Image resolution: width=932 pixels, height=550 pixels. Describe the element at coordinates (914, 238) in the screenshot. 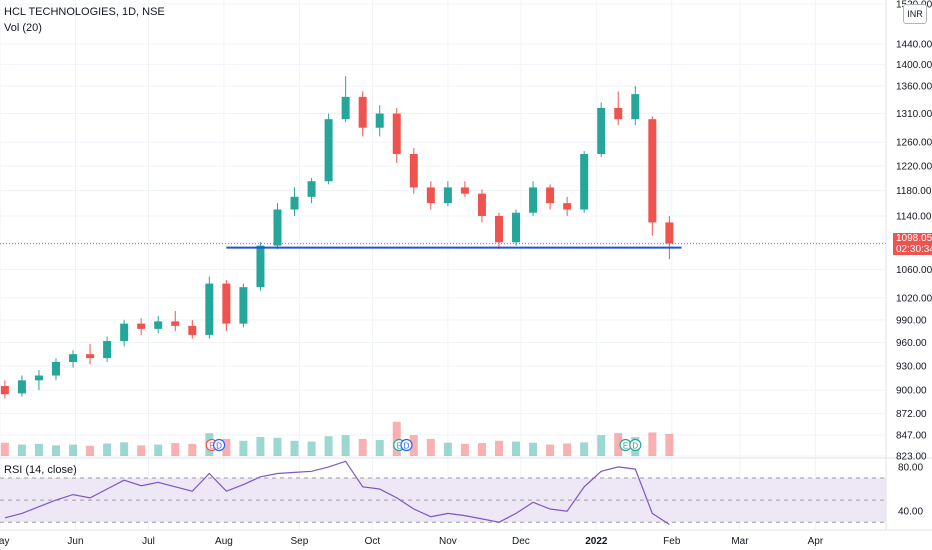

I see `last-price-value: 1098.05` at that location.